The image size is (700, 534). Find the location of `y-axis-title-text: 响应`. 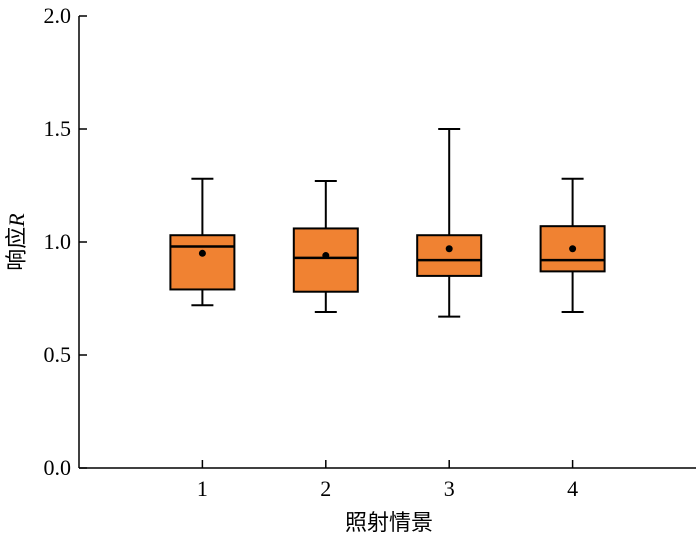

y-axis-title-text: 响应 is located at coordinates (17, 249).